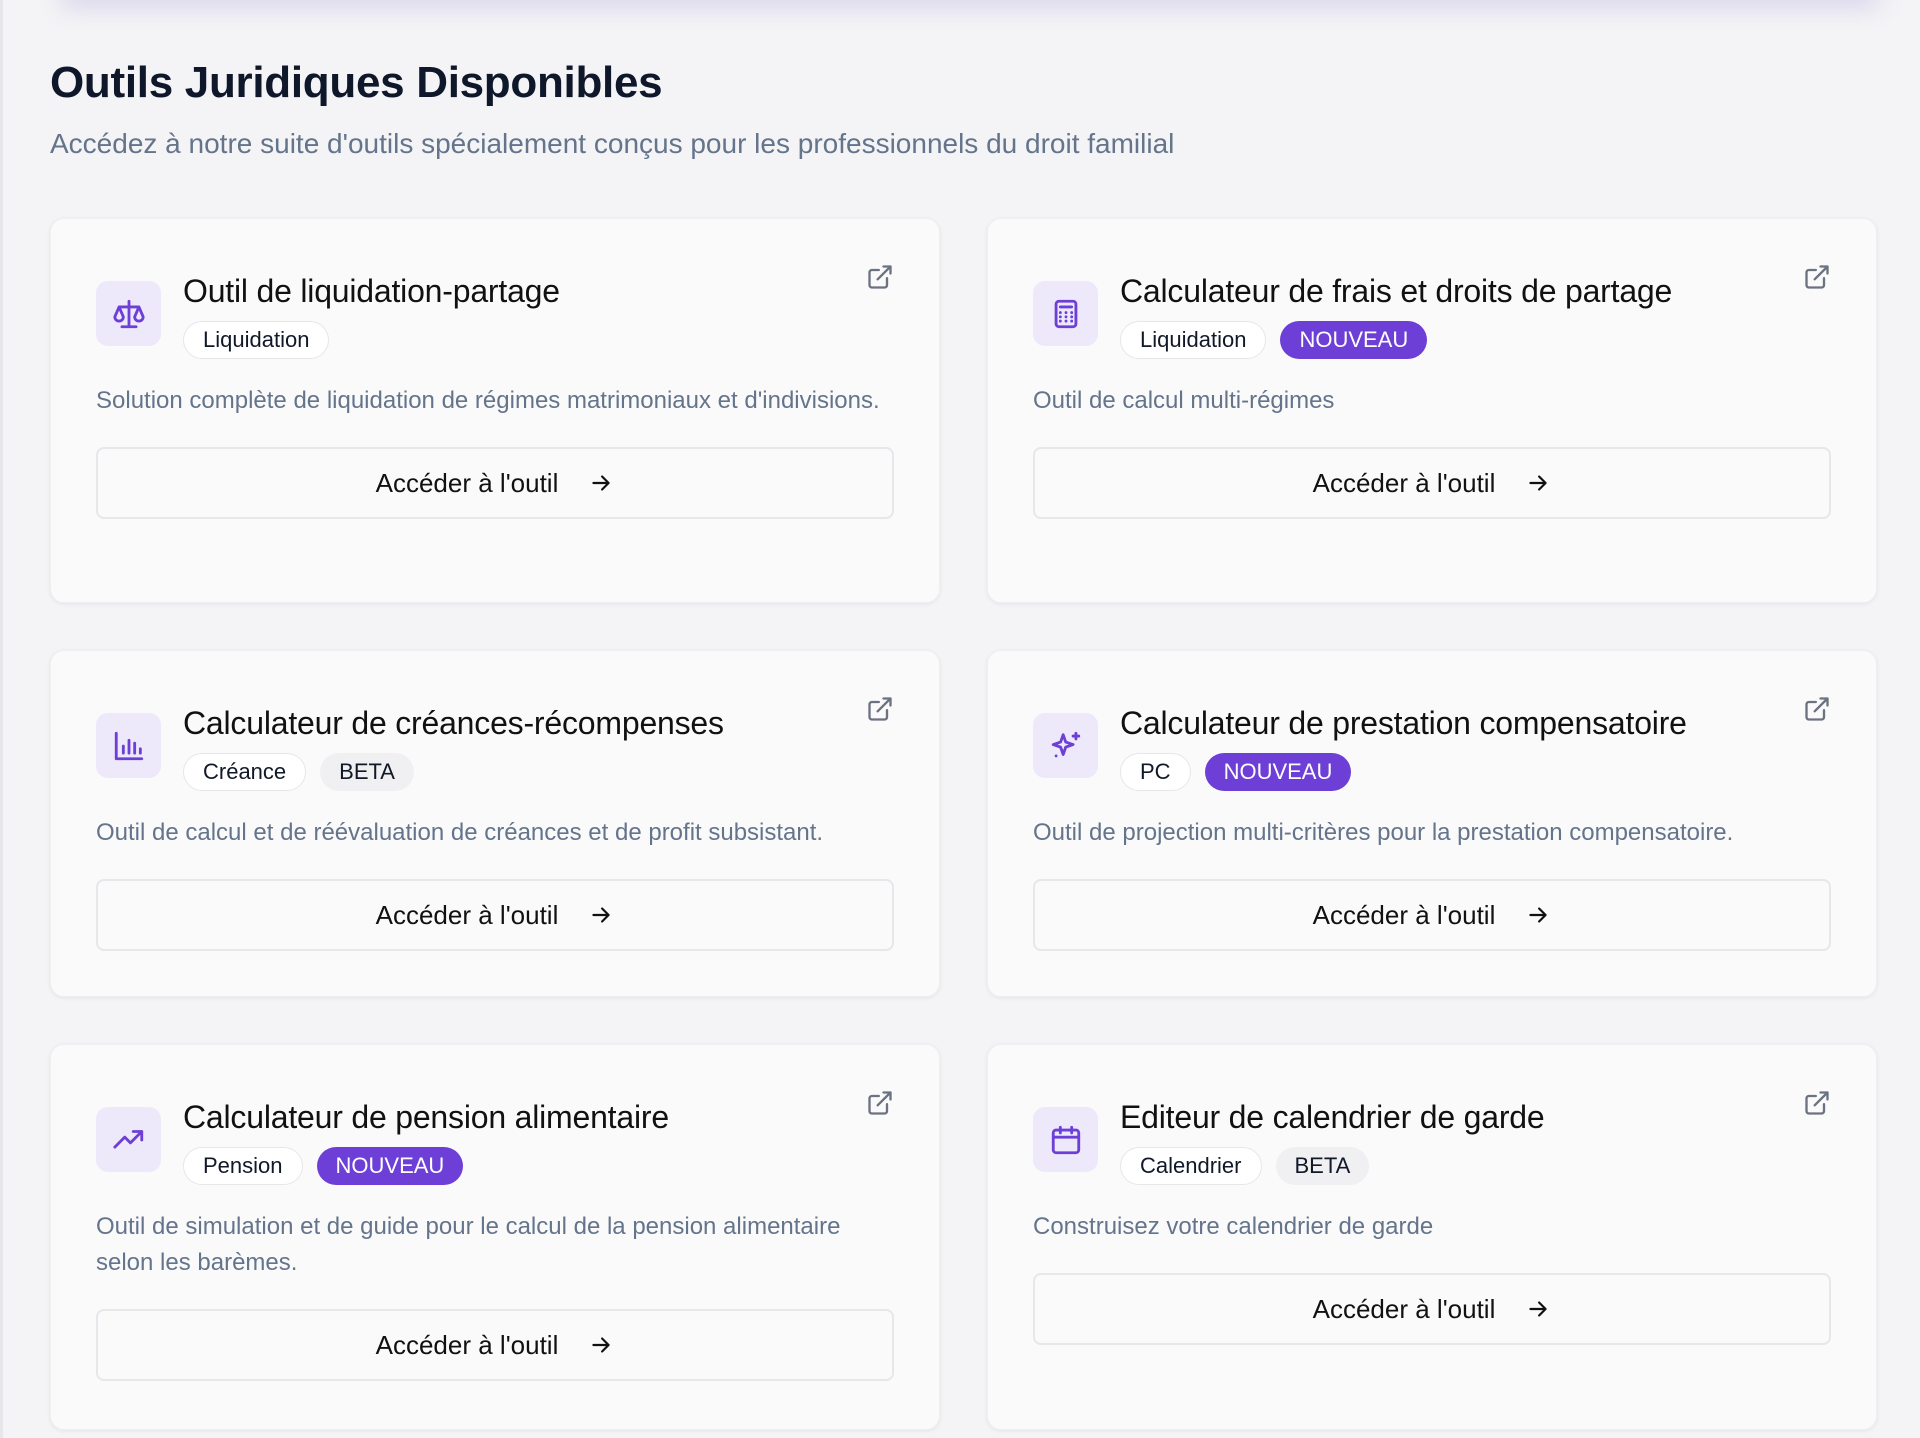 This screenshot has width=1920, height=1438. Describe the element at coordinates (1332, 1117) in the screenshot. I see `tool-title: Editeur de calendrier de garde` at that location.